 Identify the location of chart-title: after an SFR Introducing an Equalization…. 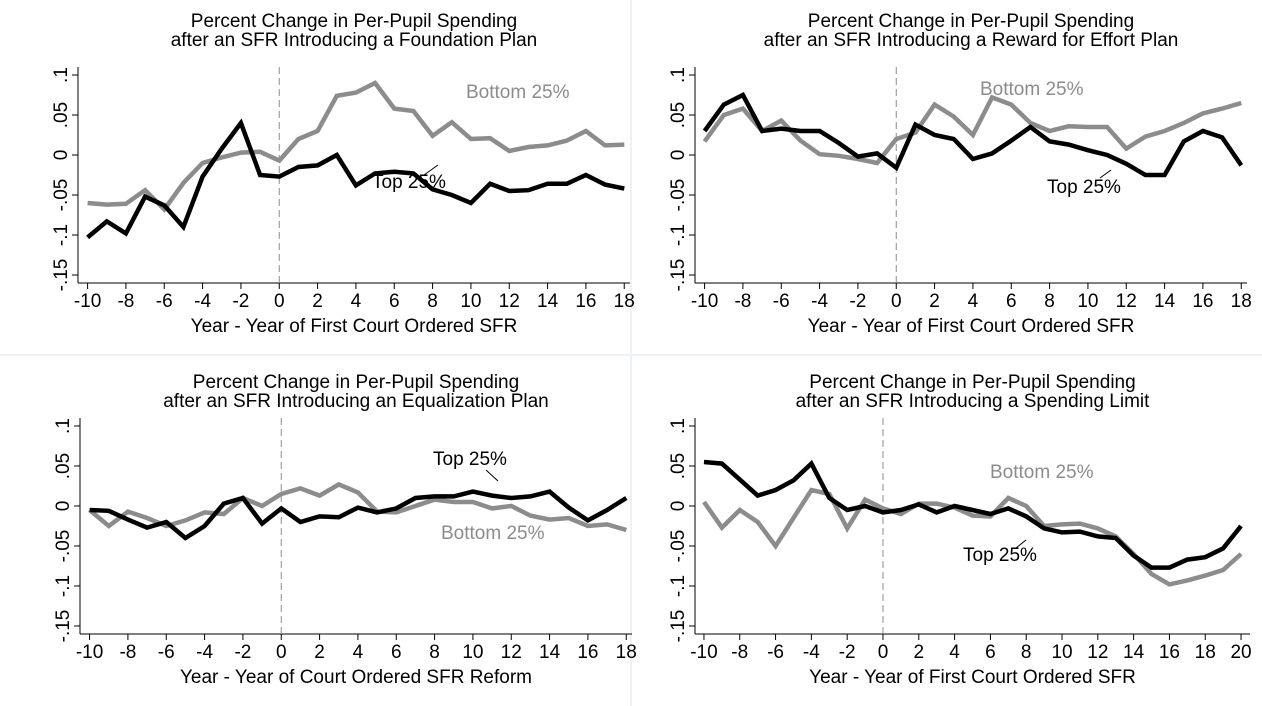
(356, 401).